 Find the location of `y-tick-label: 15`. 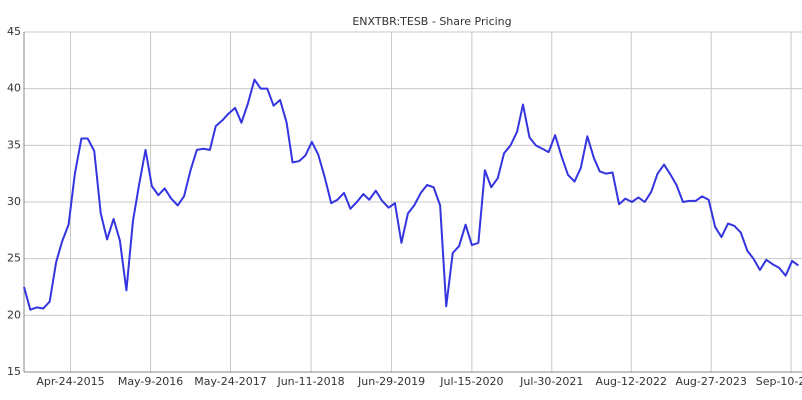

y-tick-label: 15 is located at coordinates (14, 371).